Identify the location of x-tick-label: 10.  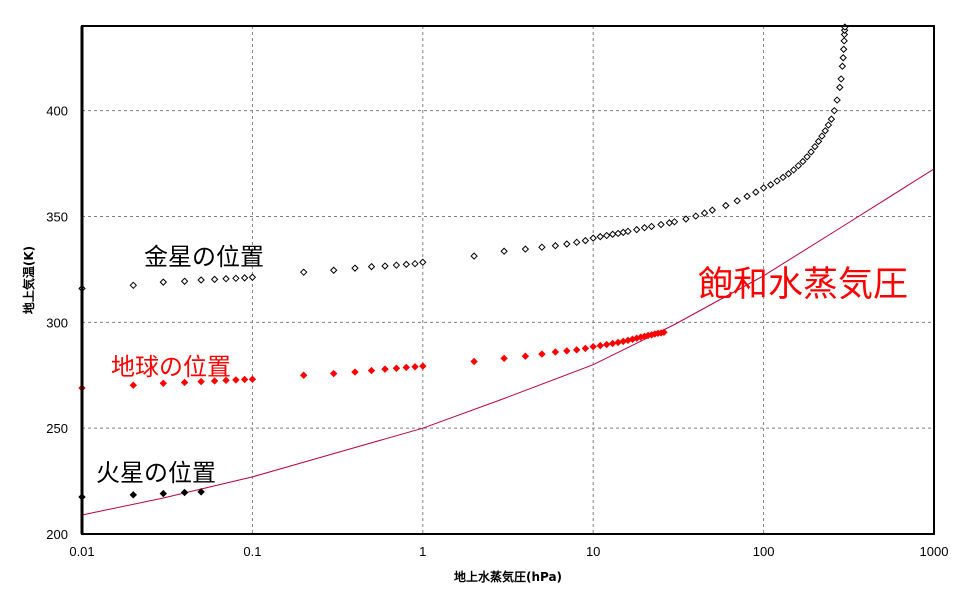
(593, 551).